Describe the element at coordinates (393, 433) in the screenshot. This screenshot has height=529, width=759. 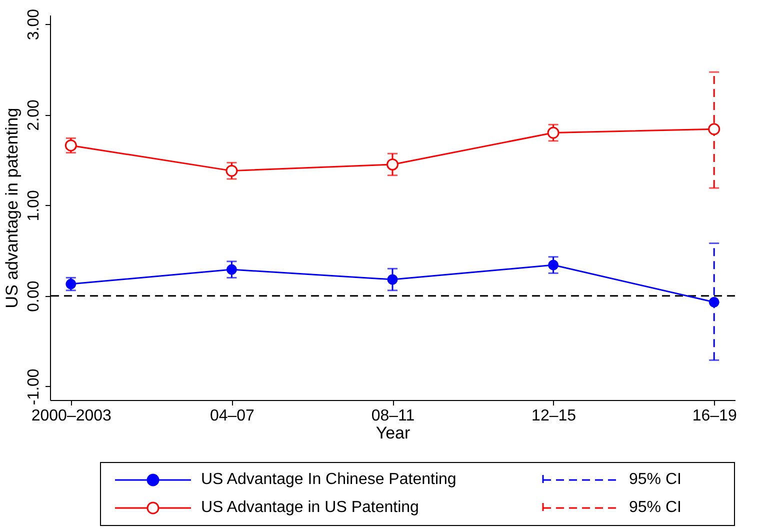
I see `x-axis-title: Year` at that location.